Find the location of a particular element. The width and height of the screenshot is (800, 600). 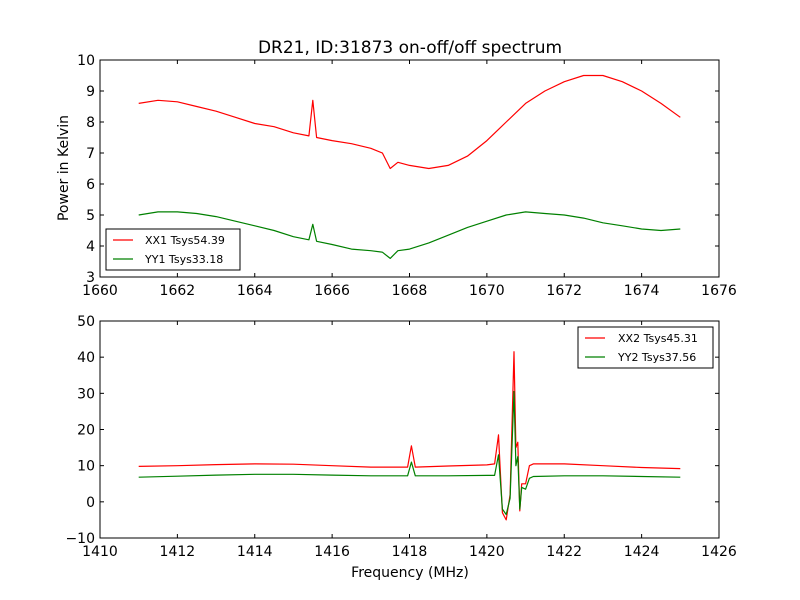

bottom-x-tick-label: 1410 is located at coordinates (100, 552).